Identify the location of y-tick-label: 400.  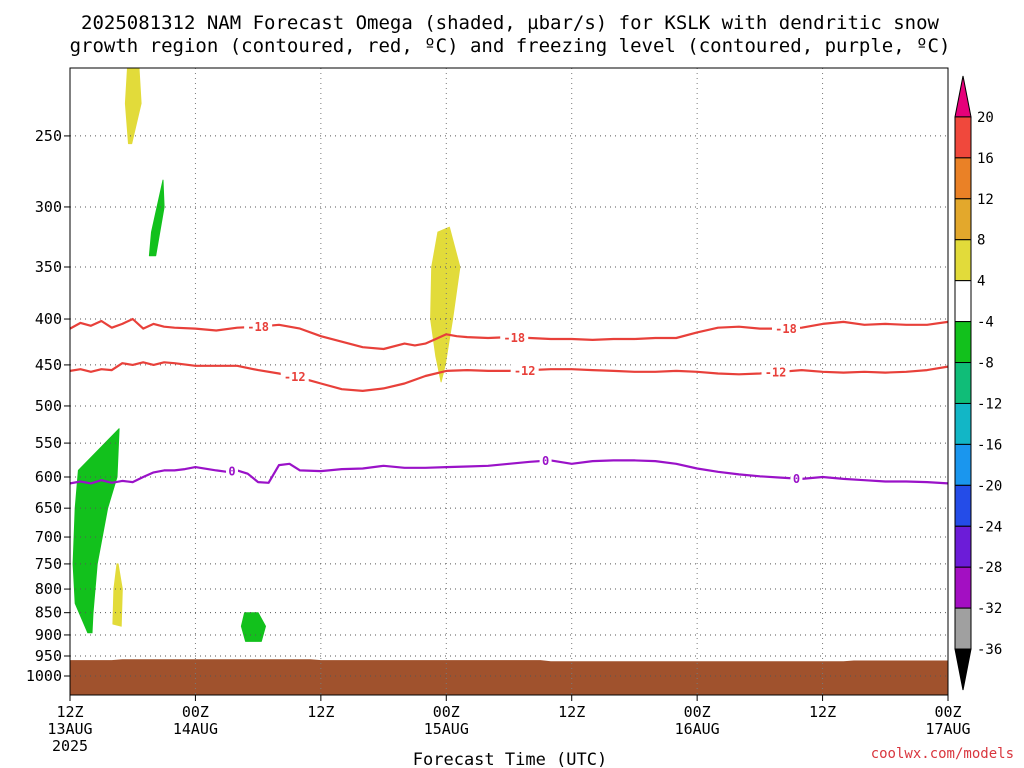
(48, 319).